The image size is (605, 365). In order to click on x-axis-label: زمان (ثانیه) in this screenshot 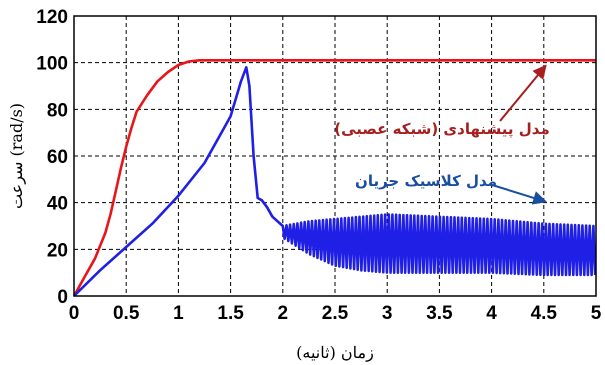, I will do `click(335, 352)`.